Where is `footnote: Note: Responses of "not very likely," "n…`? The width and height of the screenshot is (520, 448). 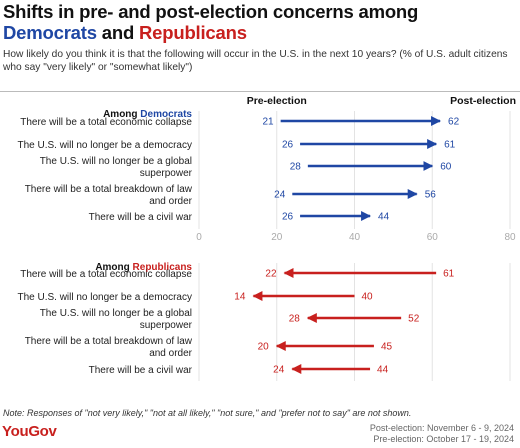 footnote: Note: Responses of "not very likely," "n… is located at coordinates (207, 413).